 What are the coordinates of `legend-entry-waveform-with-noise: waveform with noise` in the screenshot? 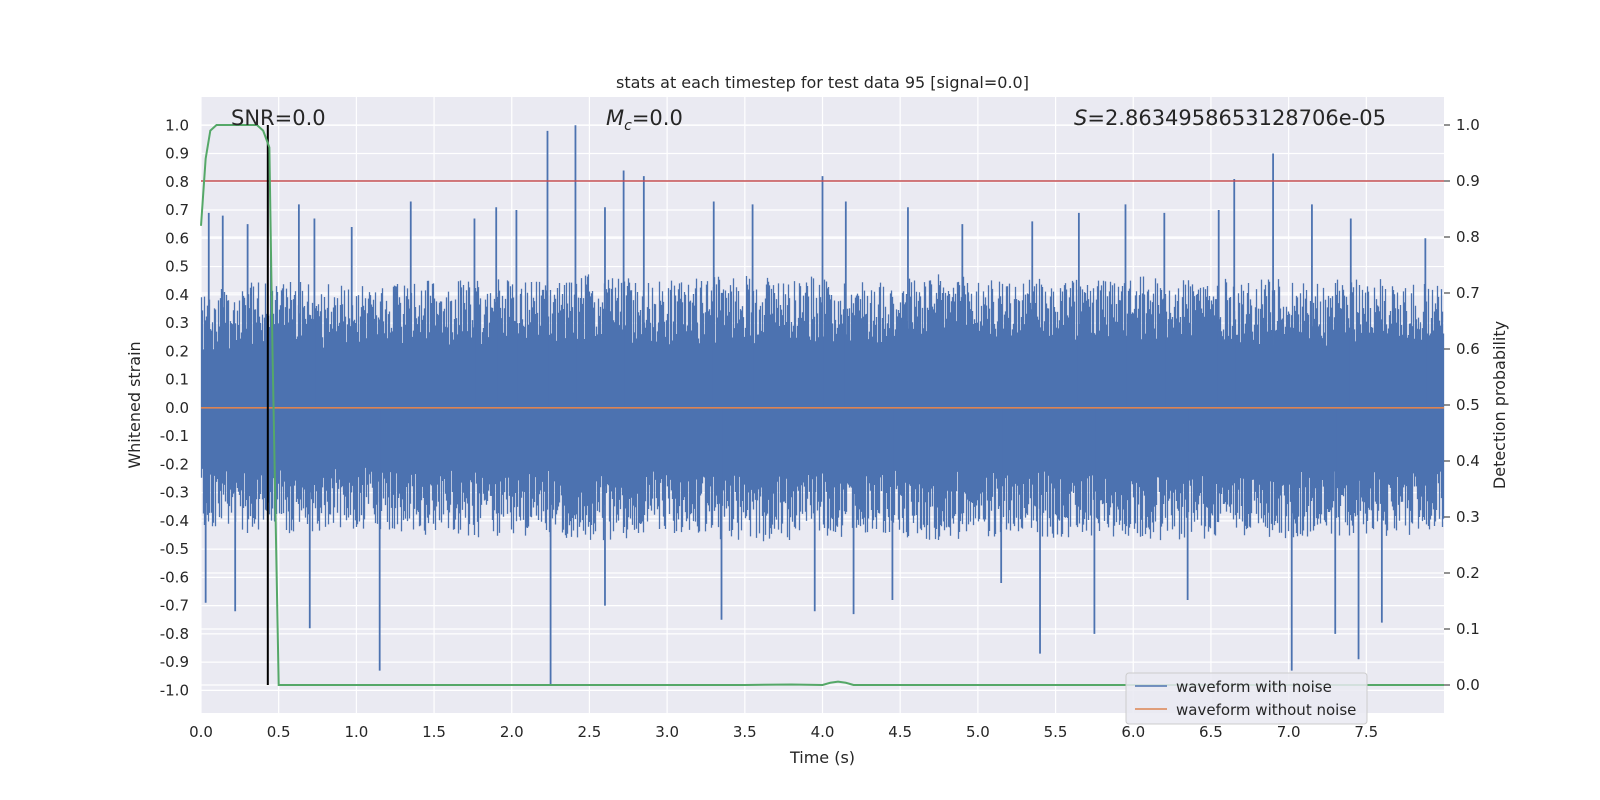 It's located at (1254, 687).